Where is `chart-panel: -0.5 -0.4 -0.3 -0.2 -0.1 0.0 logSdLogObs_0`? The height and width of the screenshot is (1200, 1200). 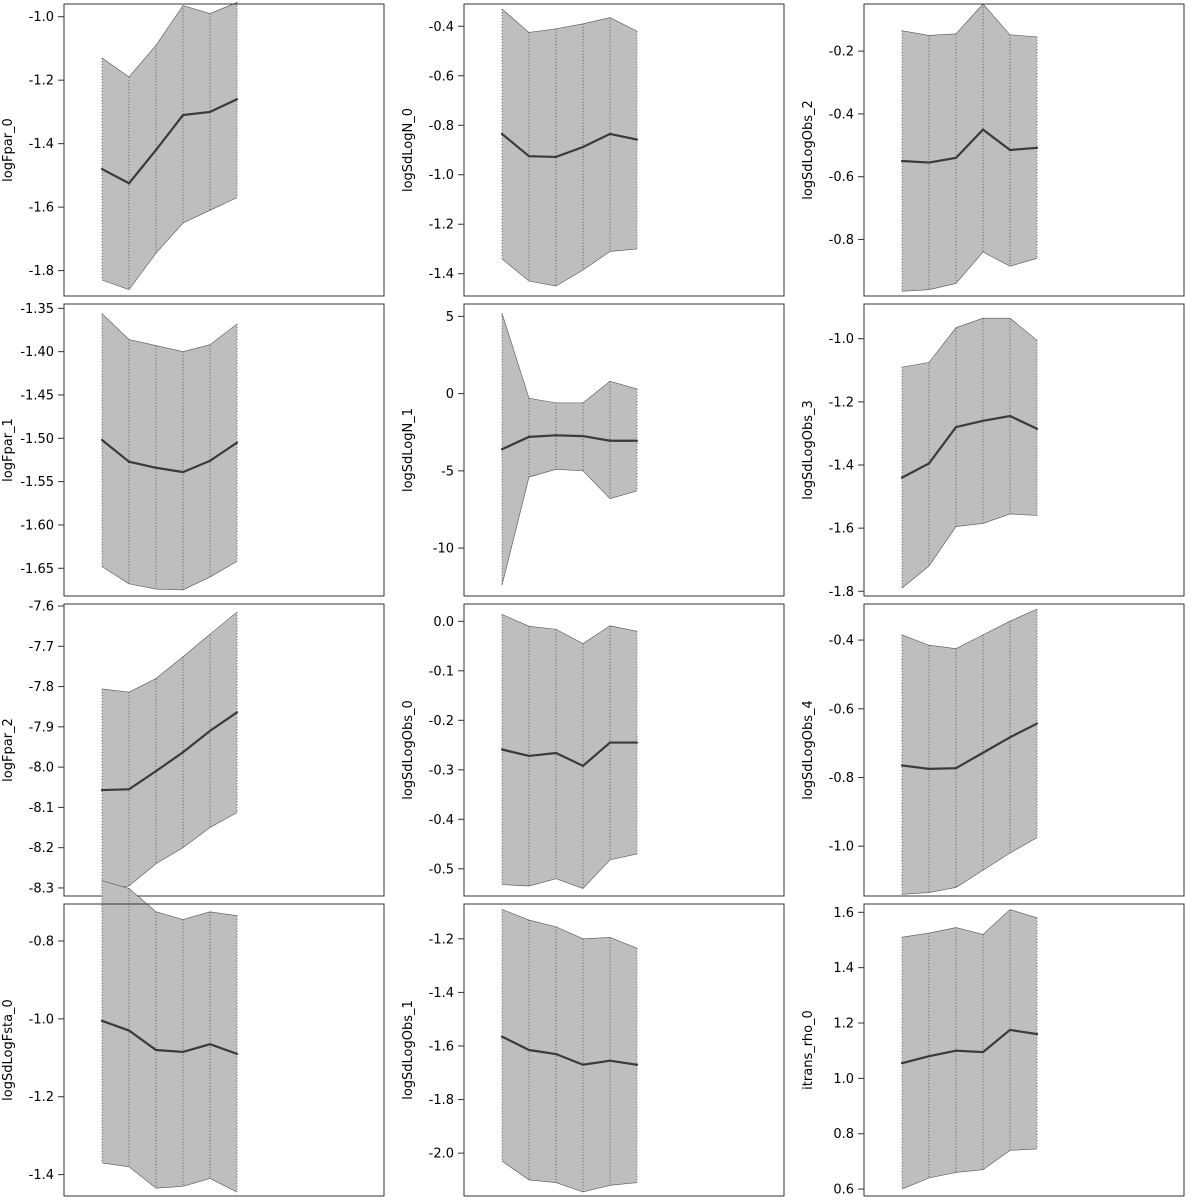
chart-panel: -0.5 -0.4 -0.3 -0.2 -0.1 0.0 logSdLogObs_0 is located at coordinates (593, 750).